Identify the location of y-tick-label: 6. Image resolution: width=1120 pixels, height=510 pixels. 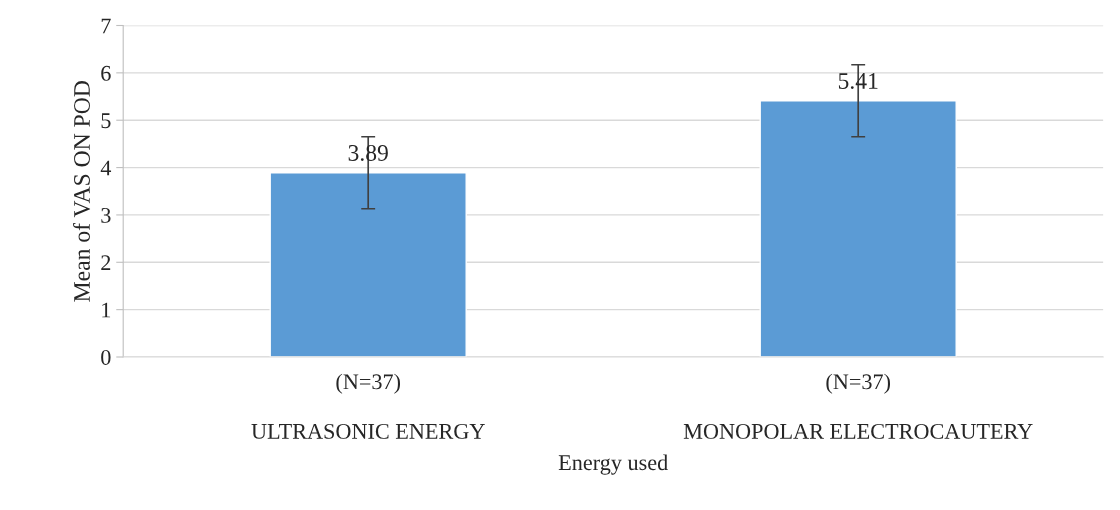
(106, 73).